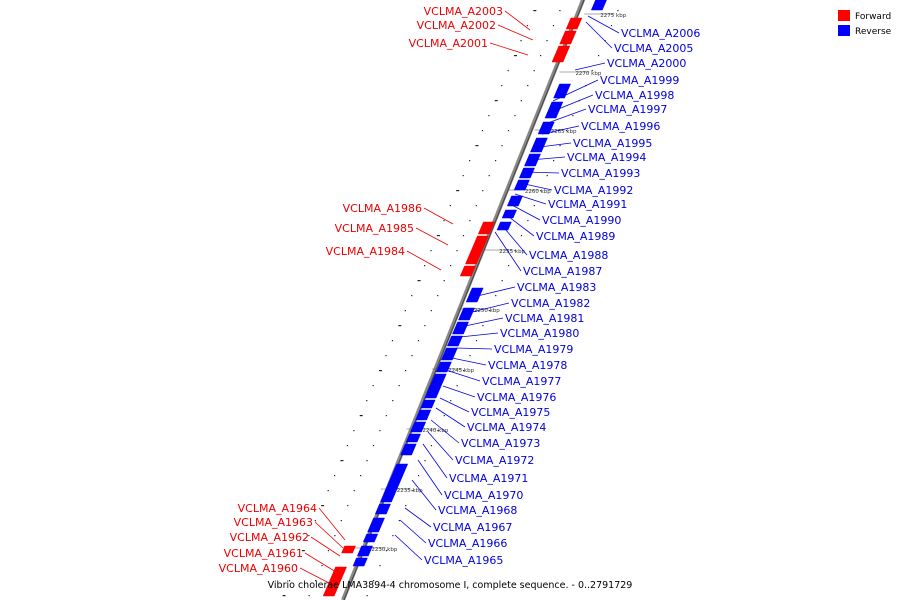 The image size is (900, 600). I want to click on reverse-gene-label: VCLMA_A1977, so click(521, 381).